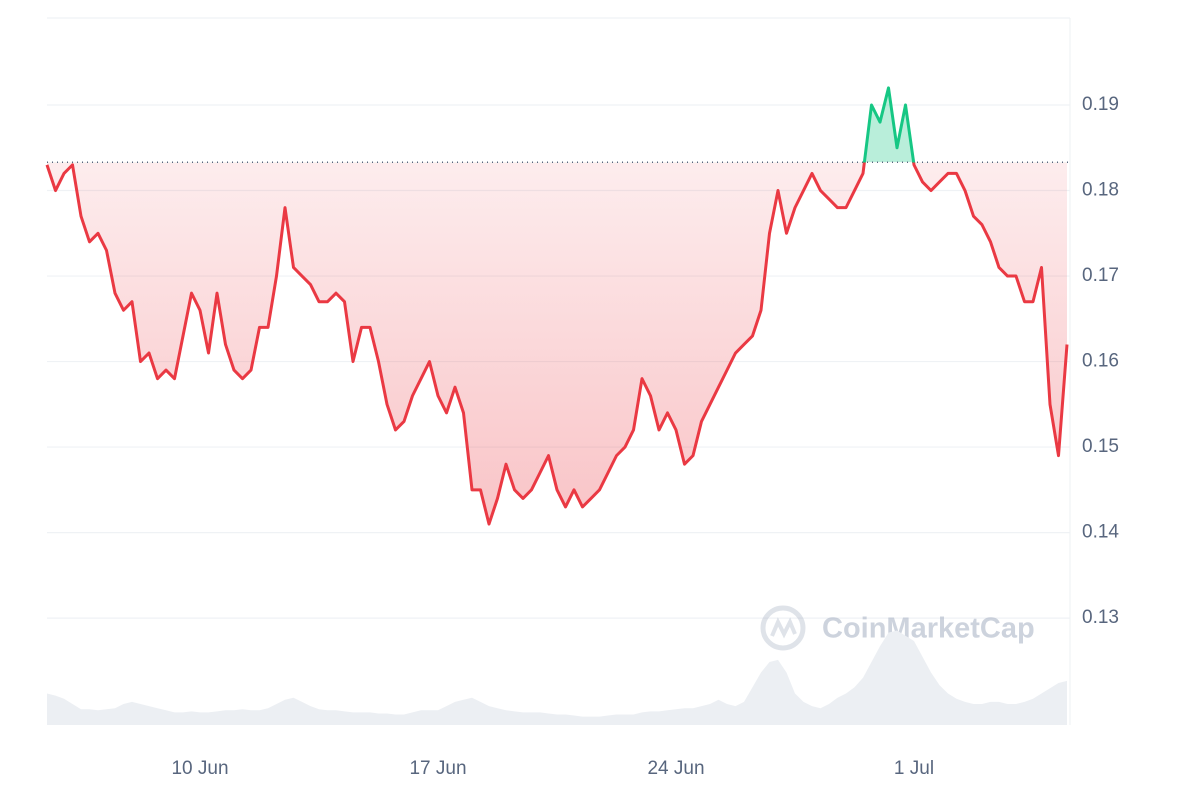 This screenshot has height=800, width=1200. I want to click on y-tick-label: 0.18, so click(1100, 190).